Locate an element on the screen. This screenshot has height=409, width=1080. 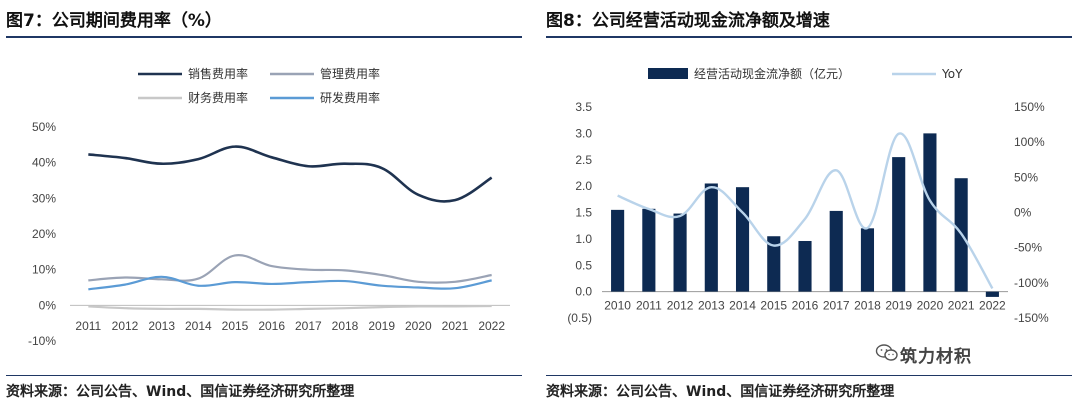
y-tick-label: 1.5 is located at coordinates (583, 213).